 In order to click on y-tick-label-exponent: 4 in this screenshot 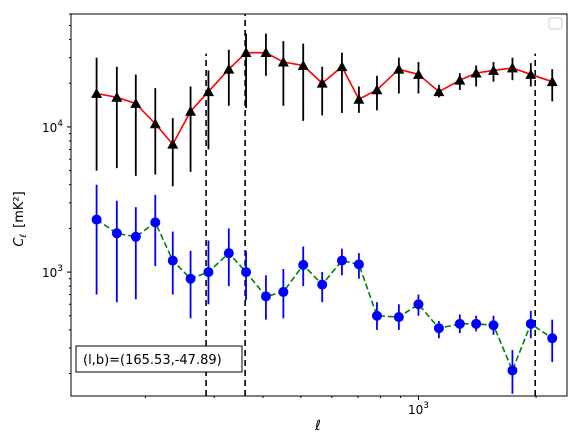, I will do `click(60, 124)`.